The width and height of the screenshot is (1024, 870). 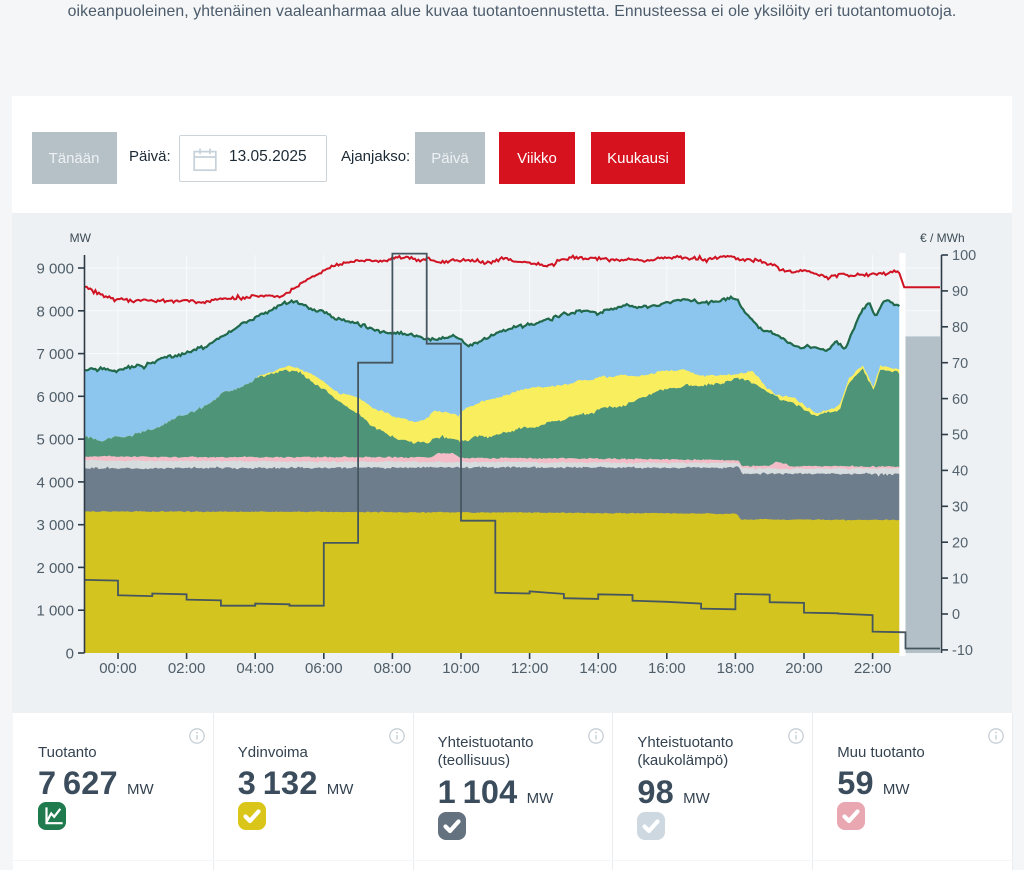 What do you see at coordinates (667, 668) in the screenshot?
I see `svg-text: 16:00` at bounding box center [667, 668].